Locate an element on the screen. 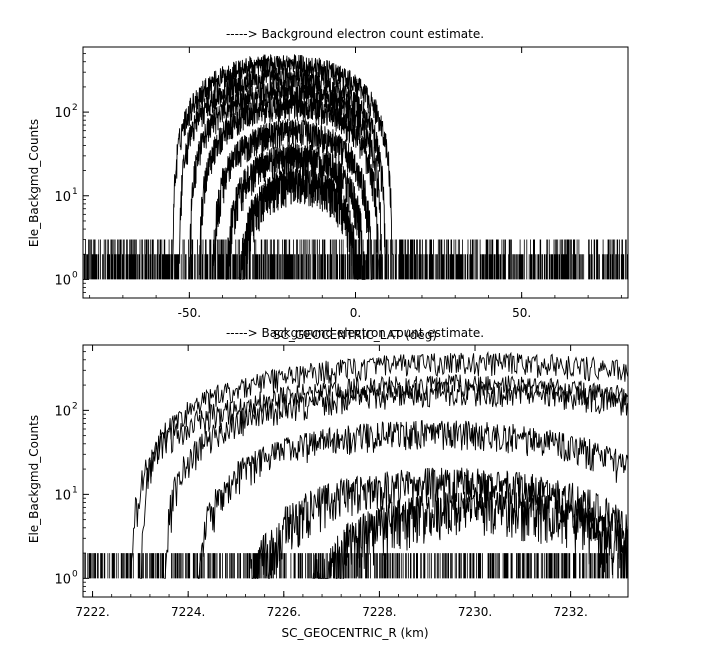 The image size is (724, 656). x-tick-label: 7226. is located at coordinates (284, 612).